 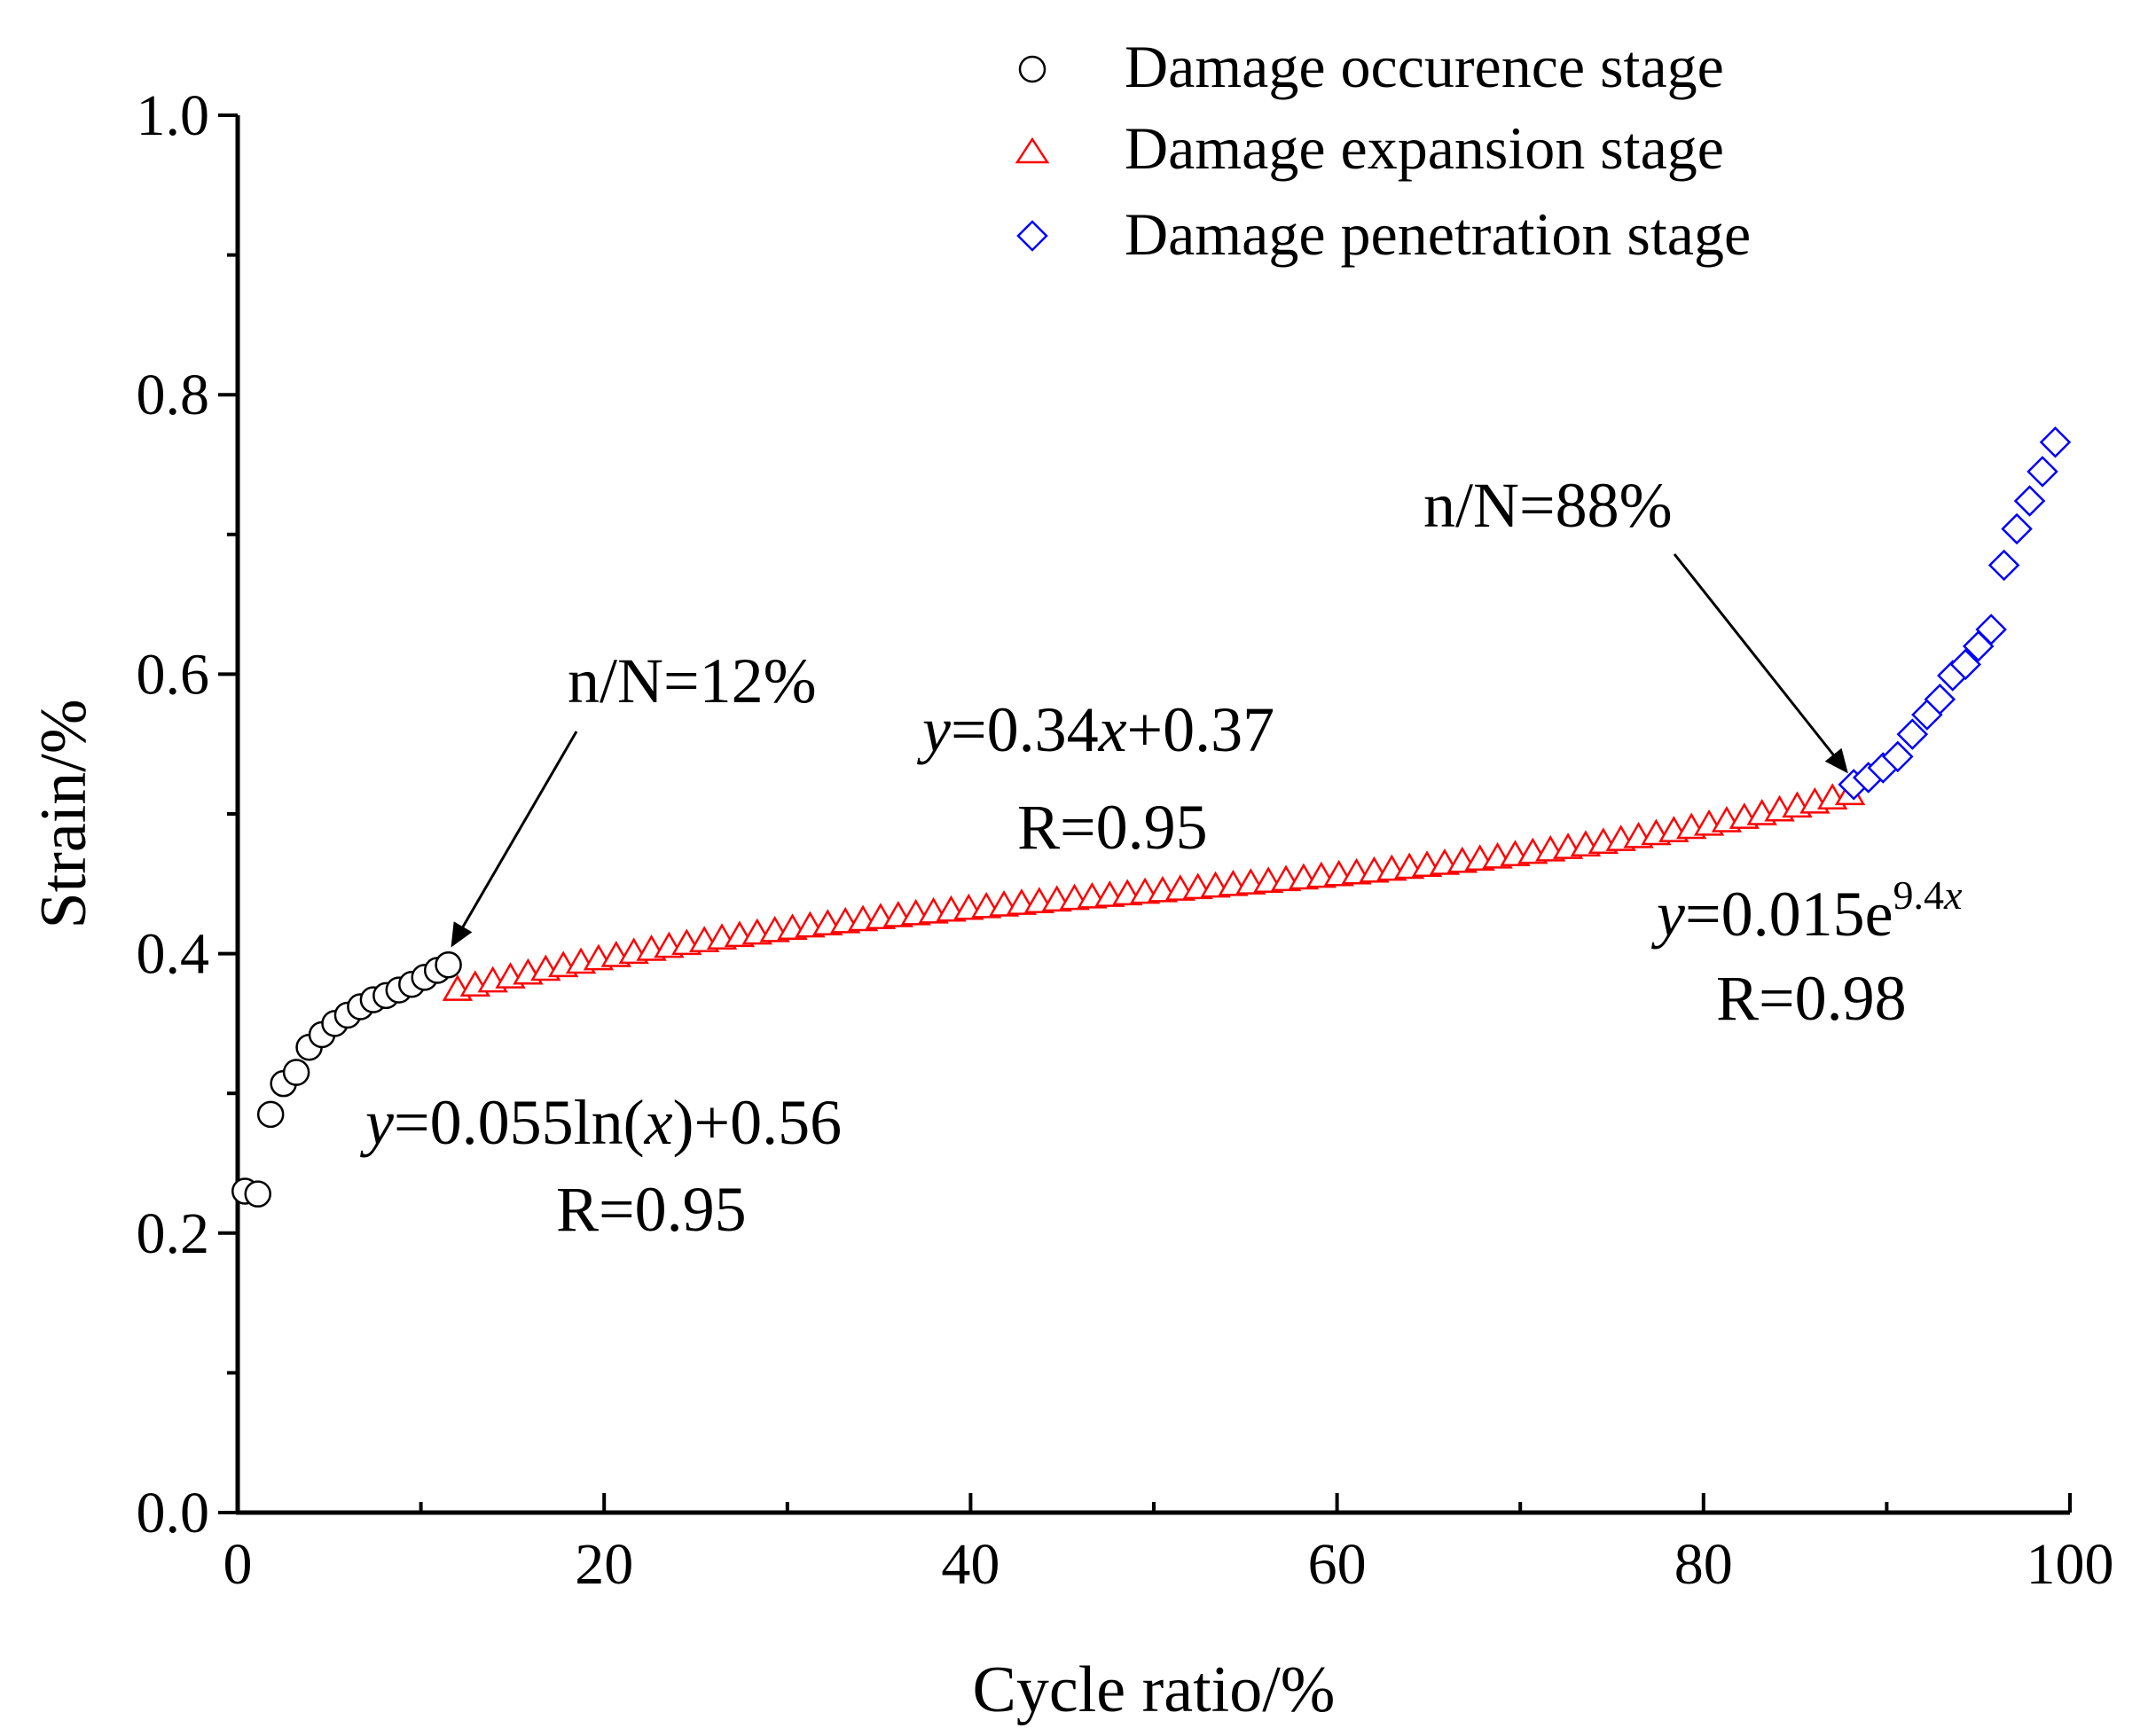 I want to click on fit-expansion-r: R=0.95, so click(x=1112, y=827).